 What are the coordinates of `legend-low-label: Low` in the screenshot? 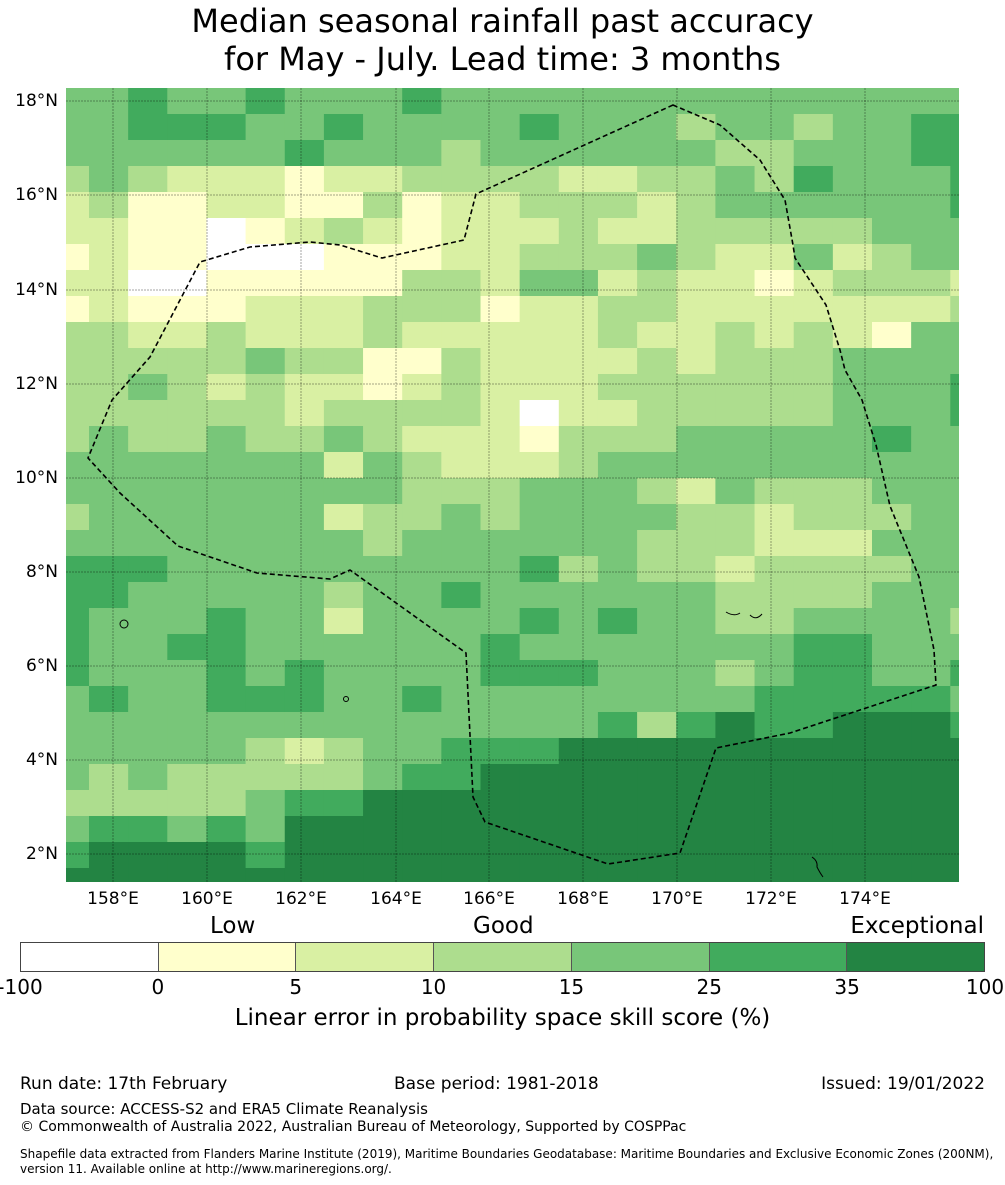 It's located at (233, 926).